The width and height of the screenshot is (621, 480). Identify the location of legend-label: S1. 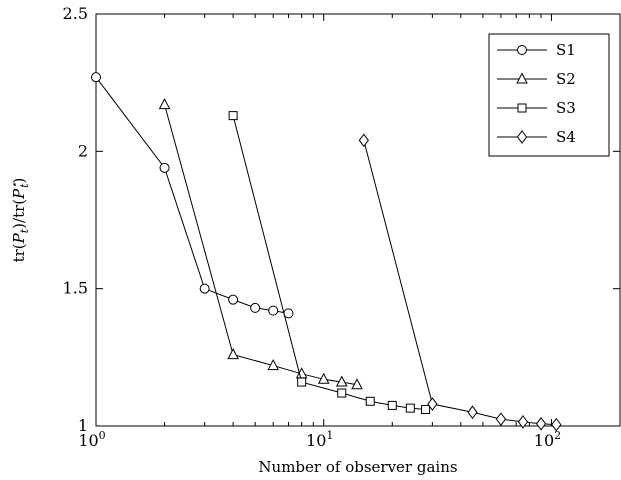
(566, 50).